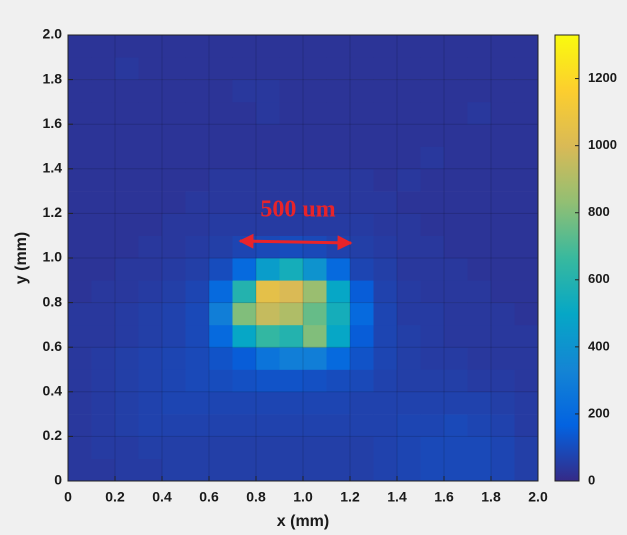 This screenshot has height=535, width=627. Describe the element at coordinates (599, 211) in the screenshot. I see `colorbar-tick-label: 800` at that location.